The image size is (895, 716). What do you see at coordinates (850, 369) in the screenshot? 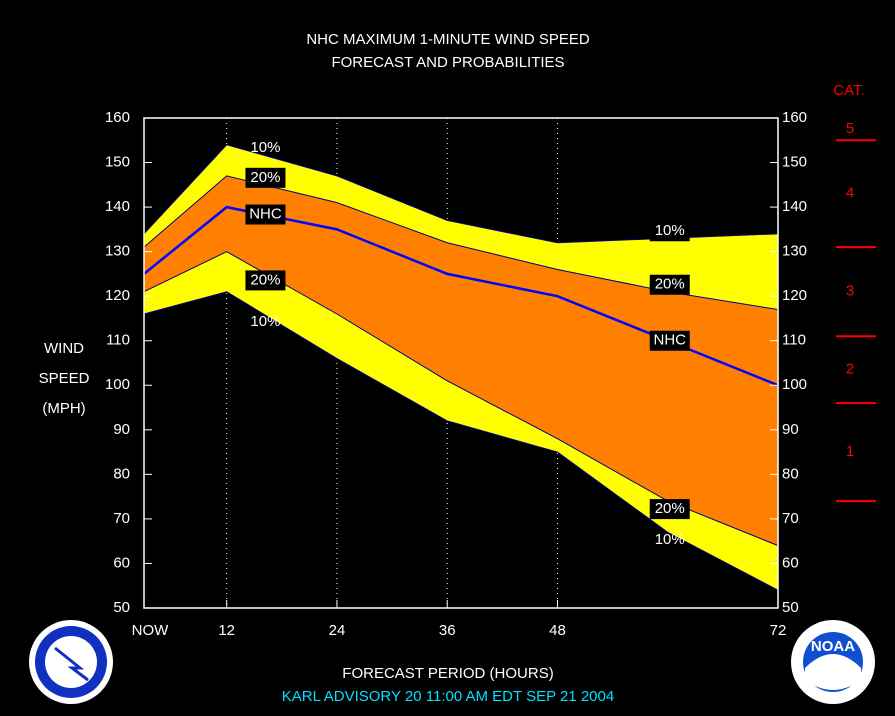
I see `category-label: 2` at bounding box center [850, 369].